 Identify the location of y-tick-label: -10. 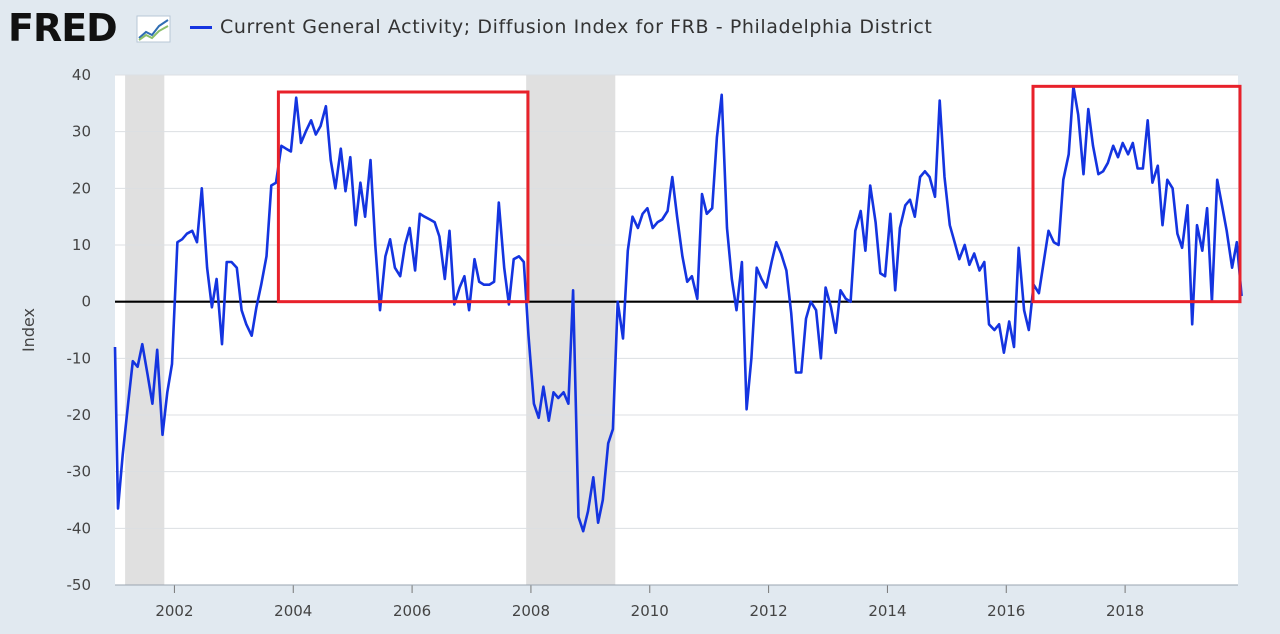
(79, 358).